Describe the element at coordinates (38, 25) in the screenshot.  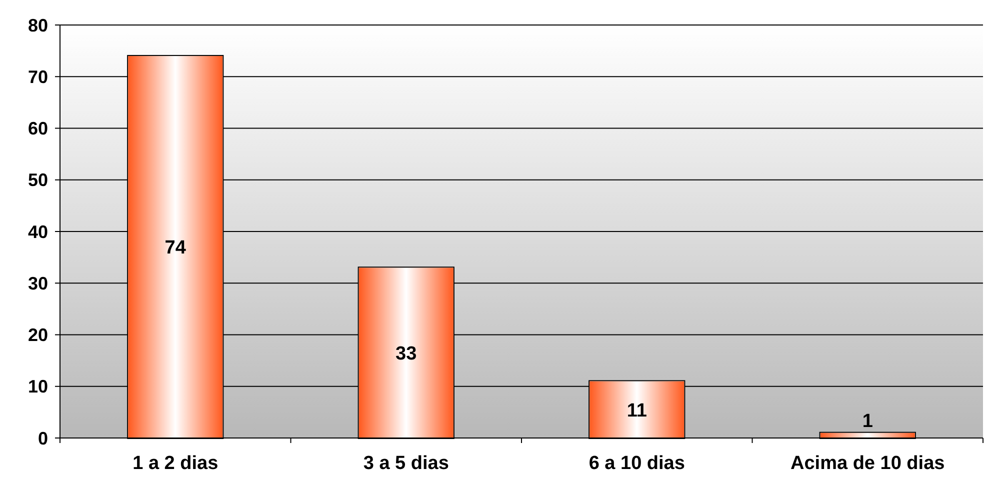
I see `y-tick-label: 80` at that location.